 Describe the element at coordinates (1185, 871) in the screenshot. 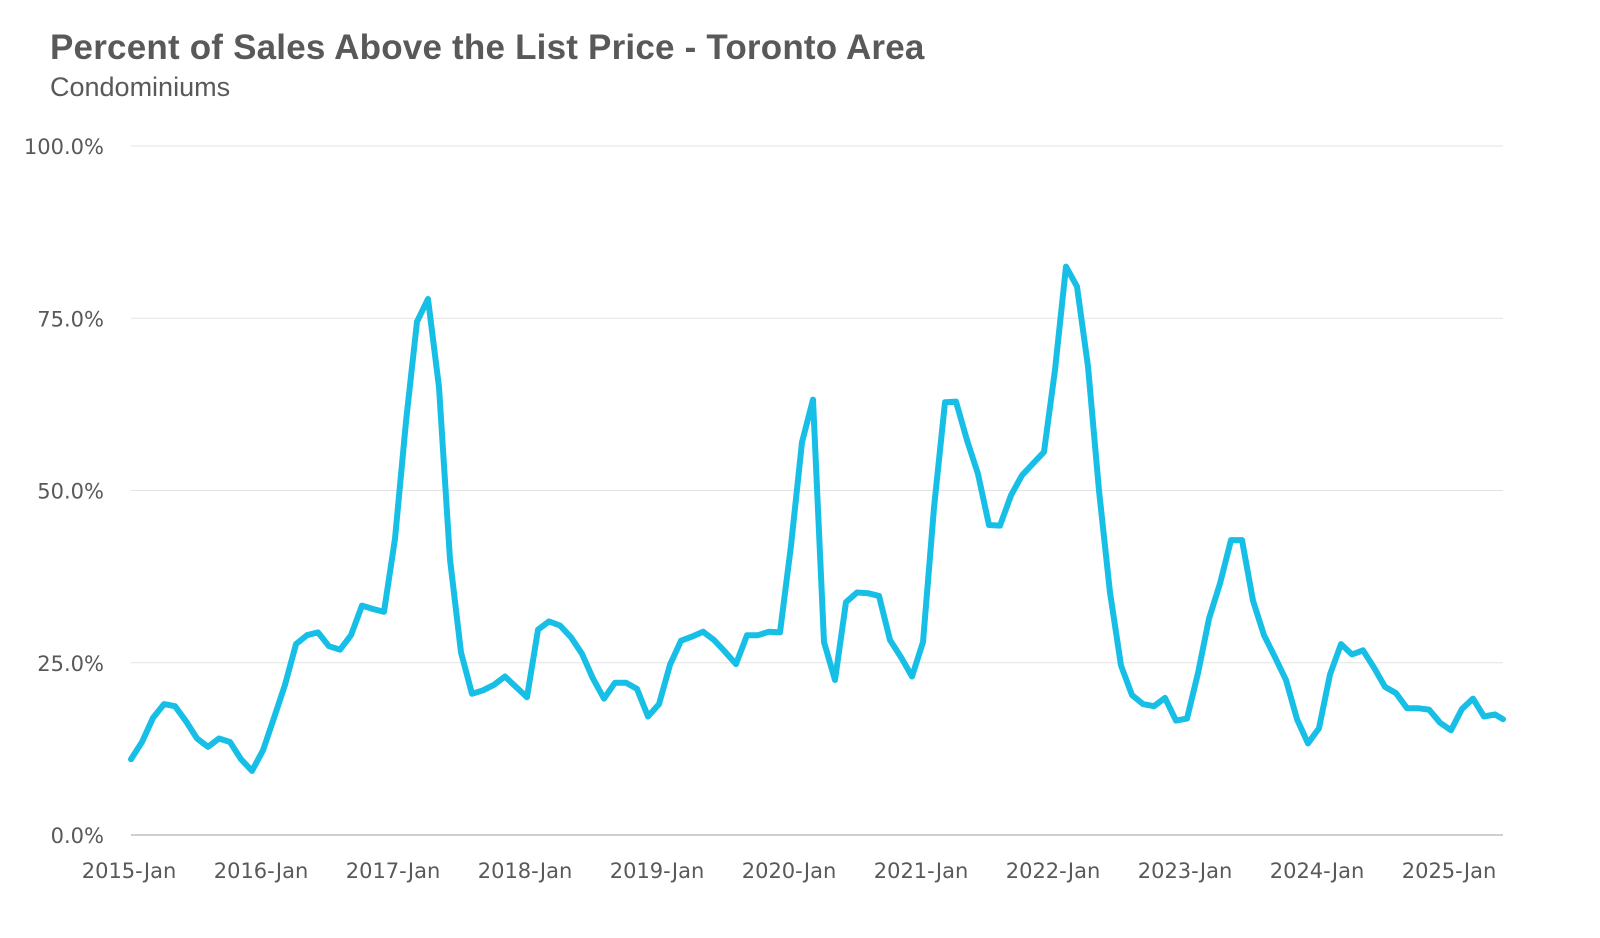

I see `x-tick-label: 2023-Jan` at that location.